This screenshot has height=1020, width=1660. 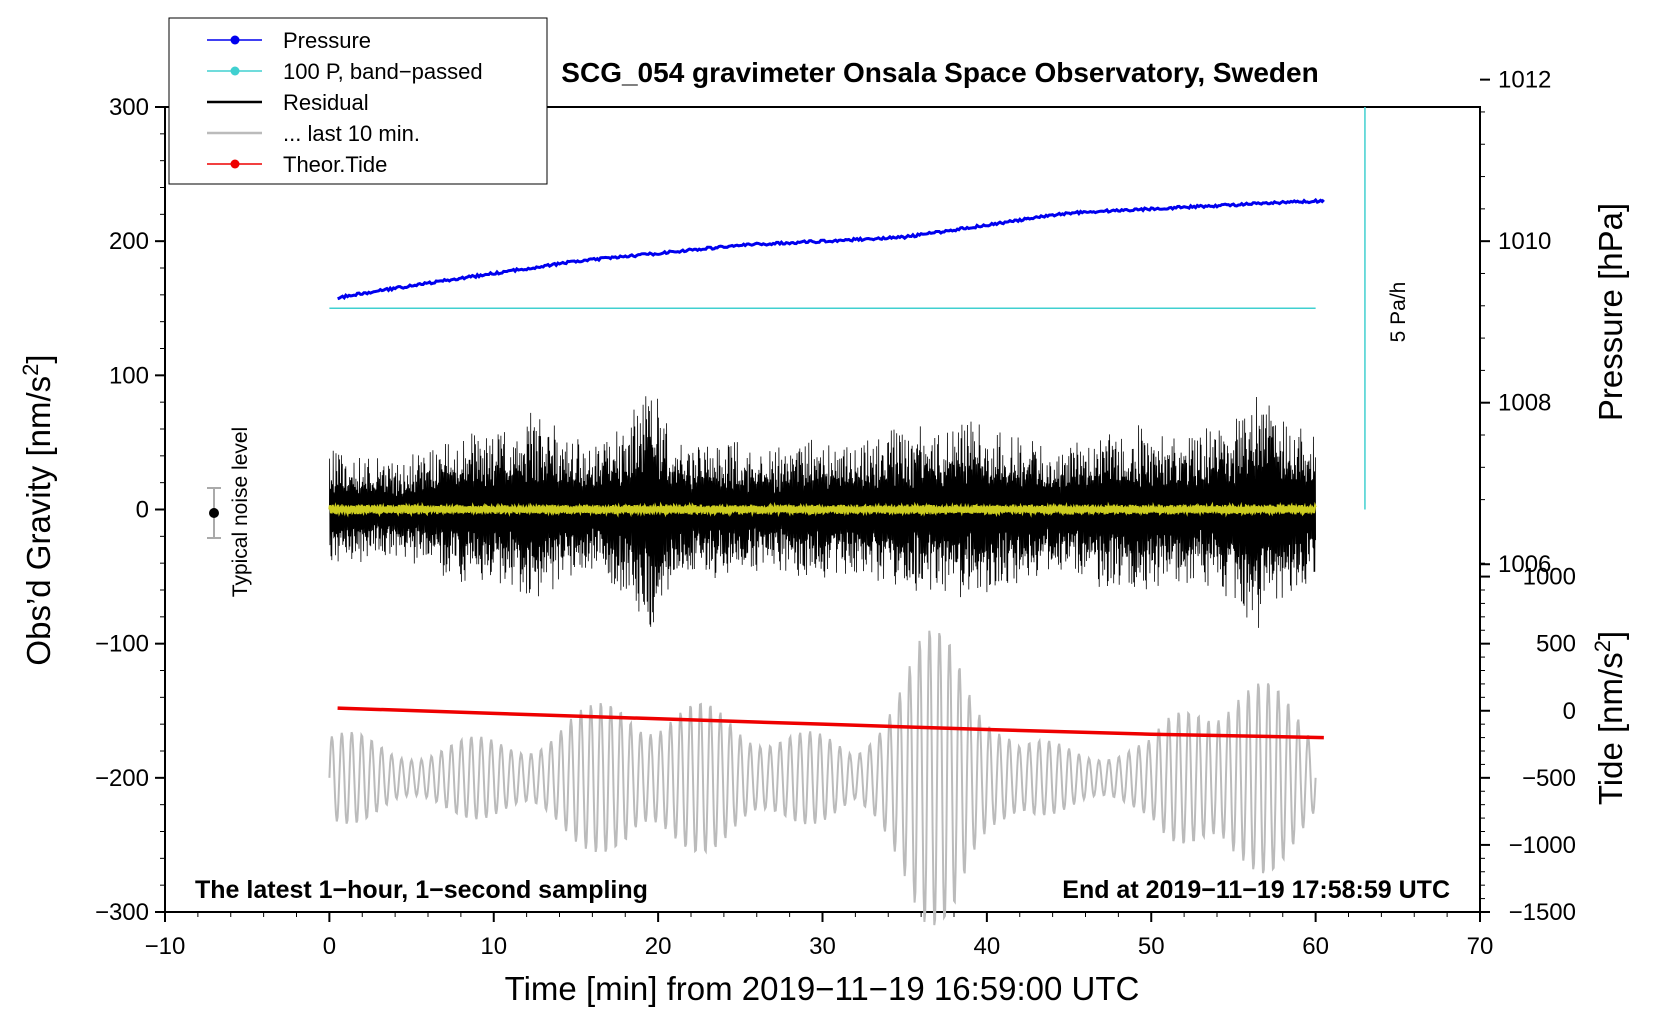 What do you see at coordinates (1610, 635) in the screenshot?
I see `tide-title-end: ]` at bounding box center [1610, 635].